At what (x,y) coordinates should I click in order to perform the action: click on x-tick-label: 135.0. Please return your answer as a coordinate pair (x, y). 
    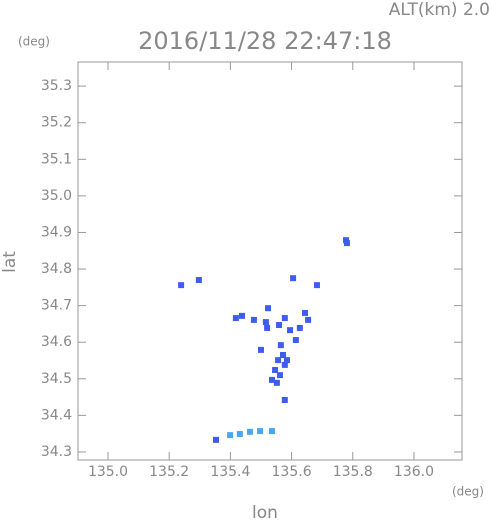
    Looking at the image, I should click on (108, 472).